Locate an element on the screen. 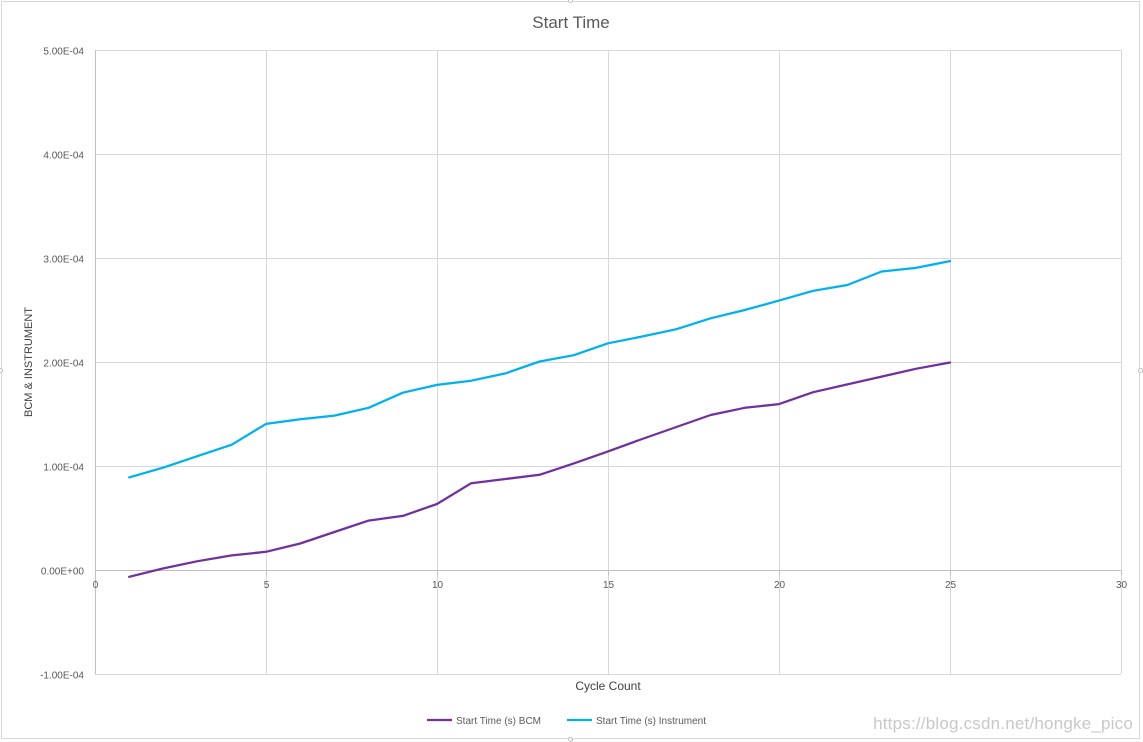 The width and height of the screenshot is (1143, 742). y-tick-label: 1.00E-04 is located at coordinates (63, 468).